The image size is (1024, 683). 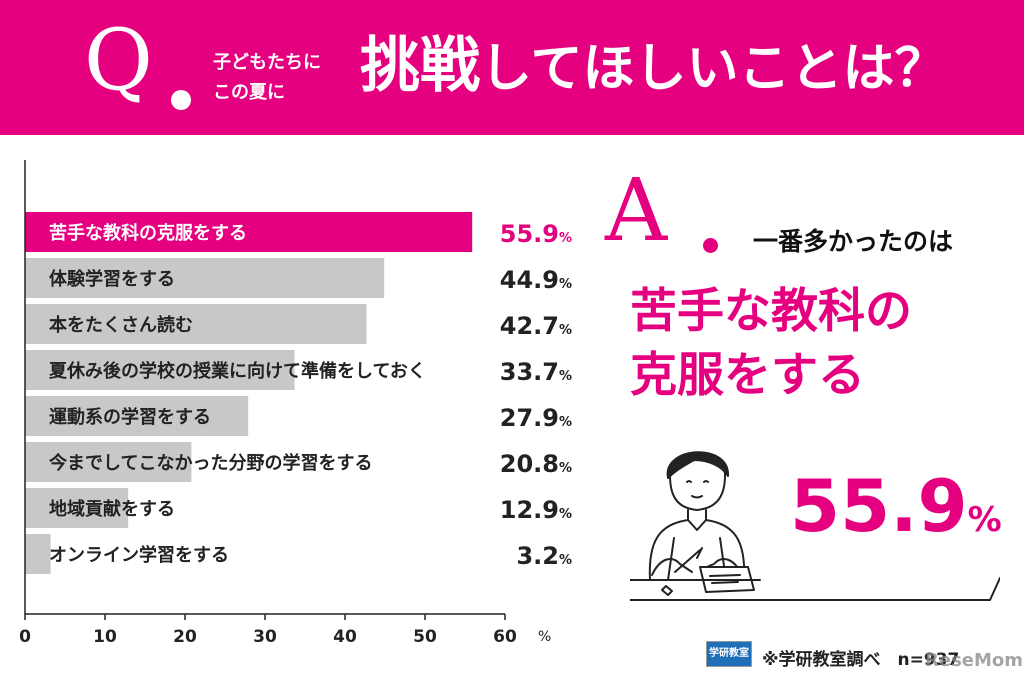 I want to click on answer-percentage: 55.9%, so click(x=896, y=506).